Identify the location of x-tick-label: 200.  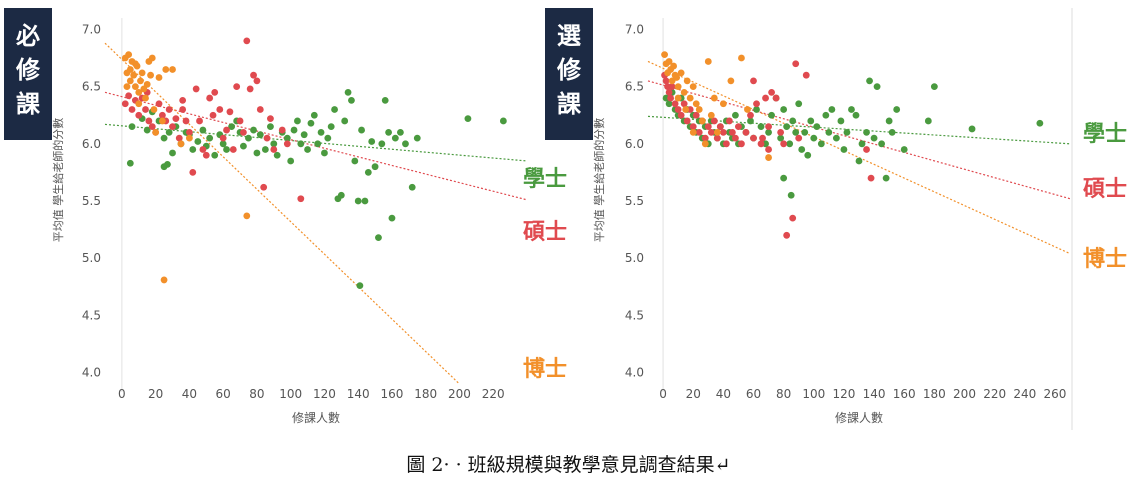
(459, 394).